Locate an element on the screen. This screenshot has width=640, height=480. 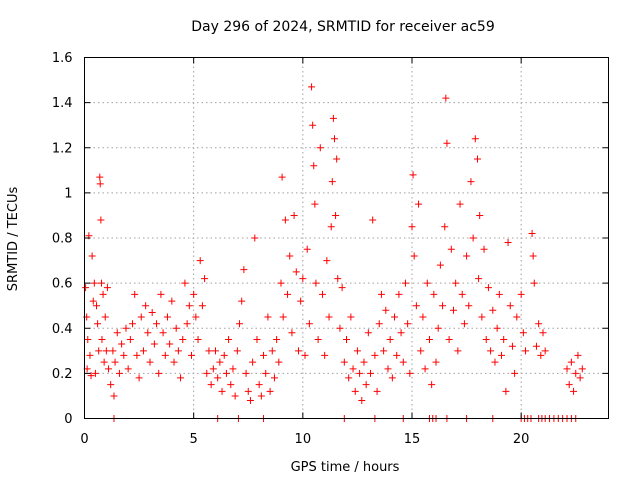
x-tick-label: 5 is located at coordinates (194, 439).